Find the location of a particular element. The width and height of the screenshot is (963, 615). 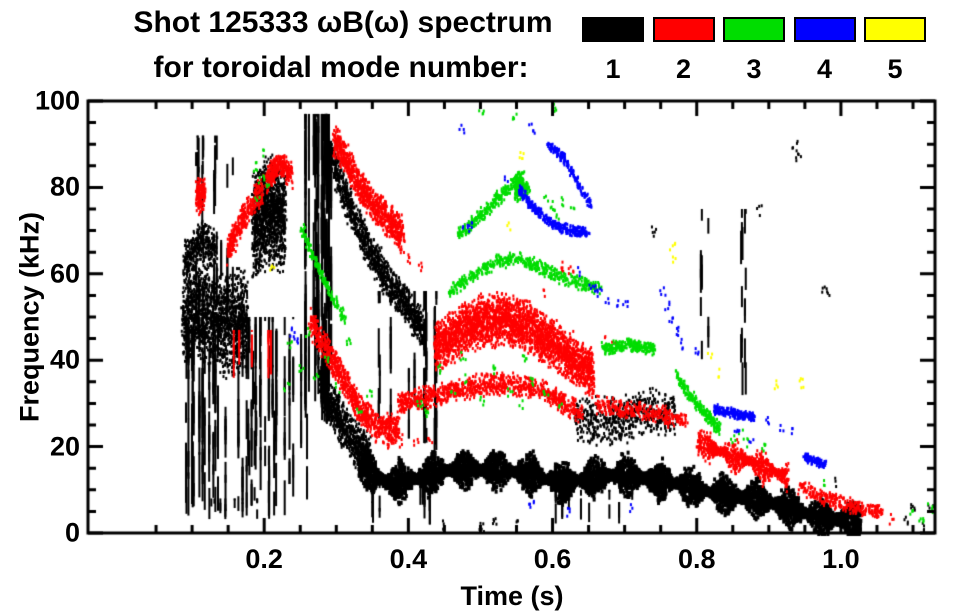

chart-subtitle: for toroidal mode number: is located at coordinates (341, 67).